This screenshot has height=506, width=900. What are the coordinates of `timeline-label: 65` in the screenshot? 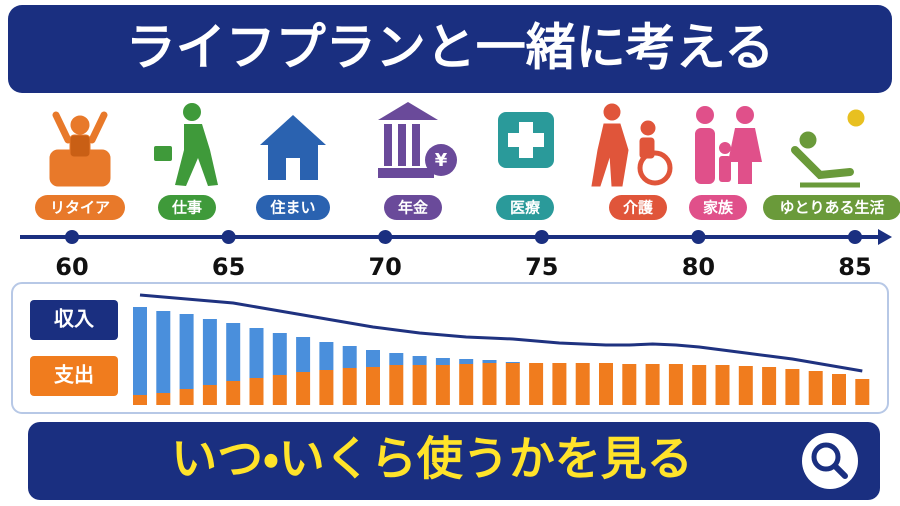 It's located at (228, 267).